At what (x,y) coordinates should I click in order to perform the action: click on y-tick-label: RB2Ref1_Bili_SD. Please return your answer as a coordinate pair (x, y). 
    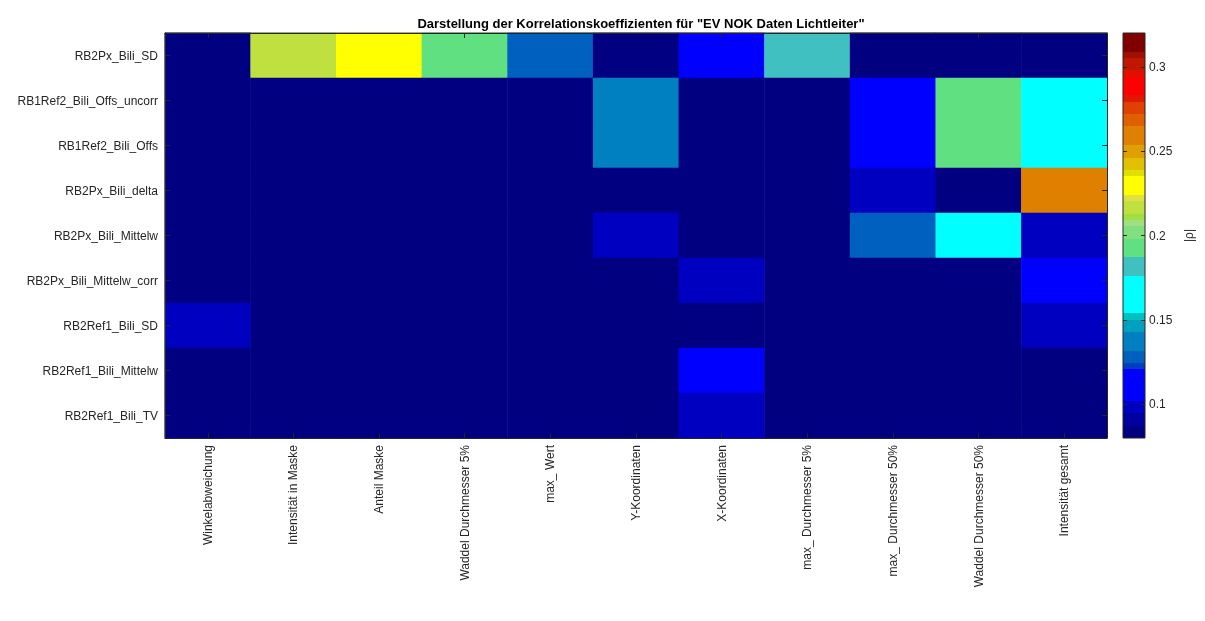
    Looking at the image, I should click on (111, 325).